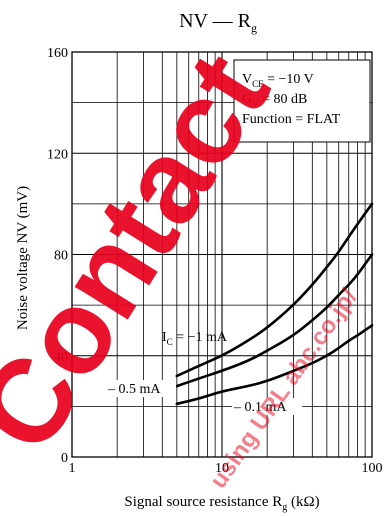 Image resolution: width=388 pixels, height=516 pixels. I want to click on x-tick-label: 100, so click(372, 468).